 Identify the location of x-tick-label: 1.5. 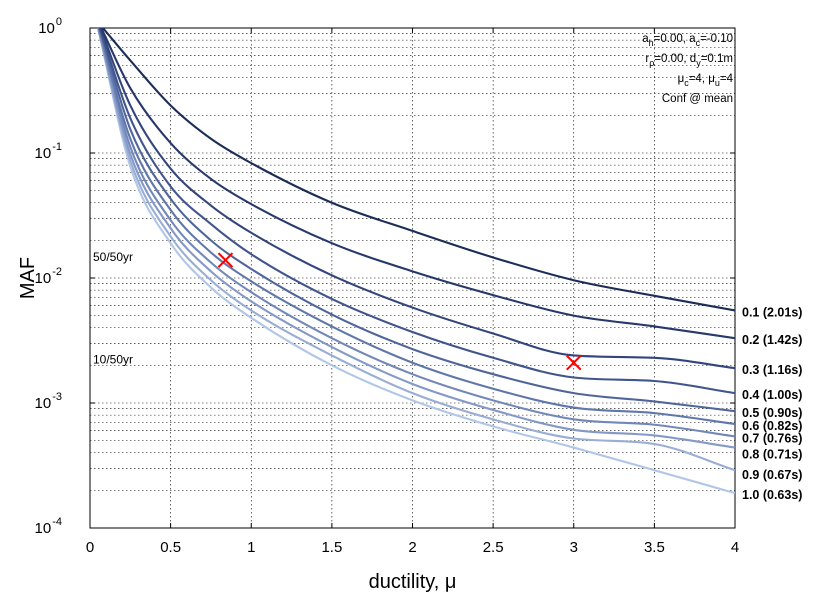
(331, 547).